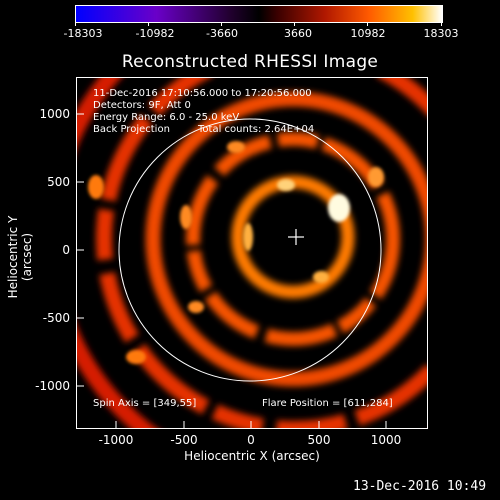 The height and width of the screenshot is (500, 500). I want to click on hotspot-flare, so click(339, 208).